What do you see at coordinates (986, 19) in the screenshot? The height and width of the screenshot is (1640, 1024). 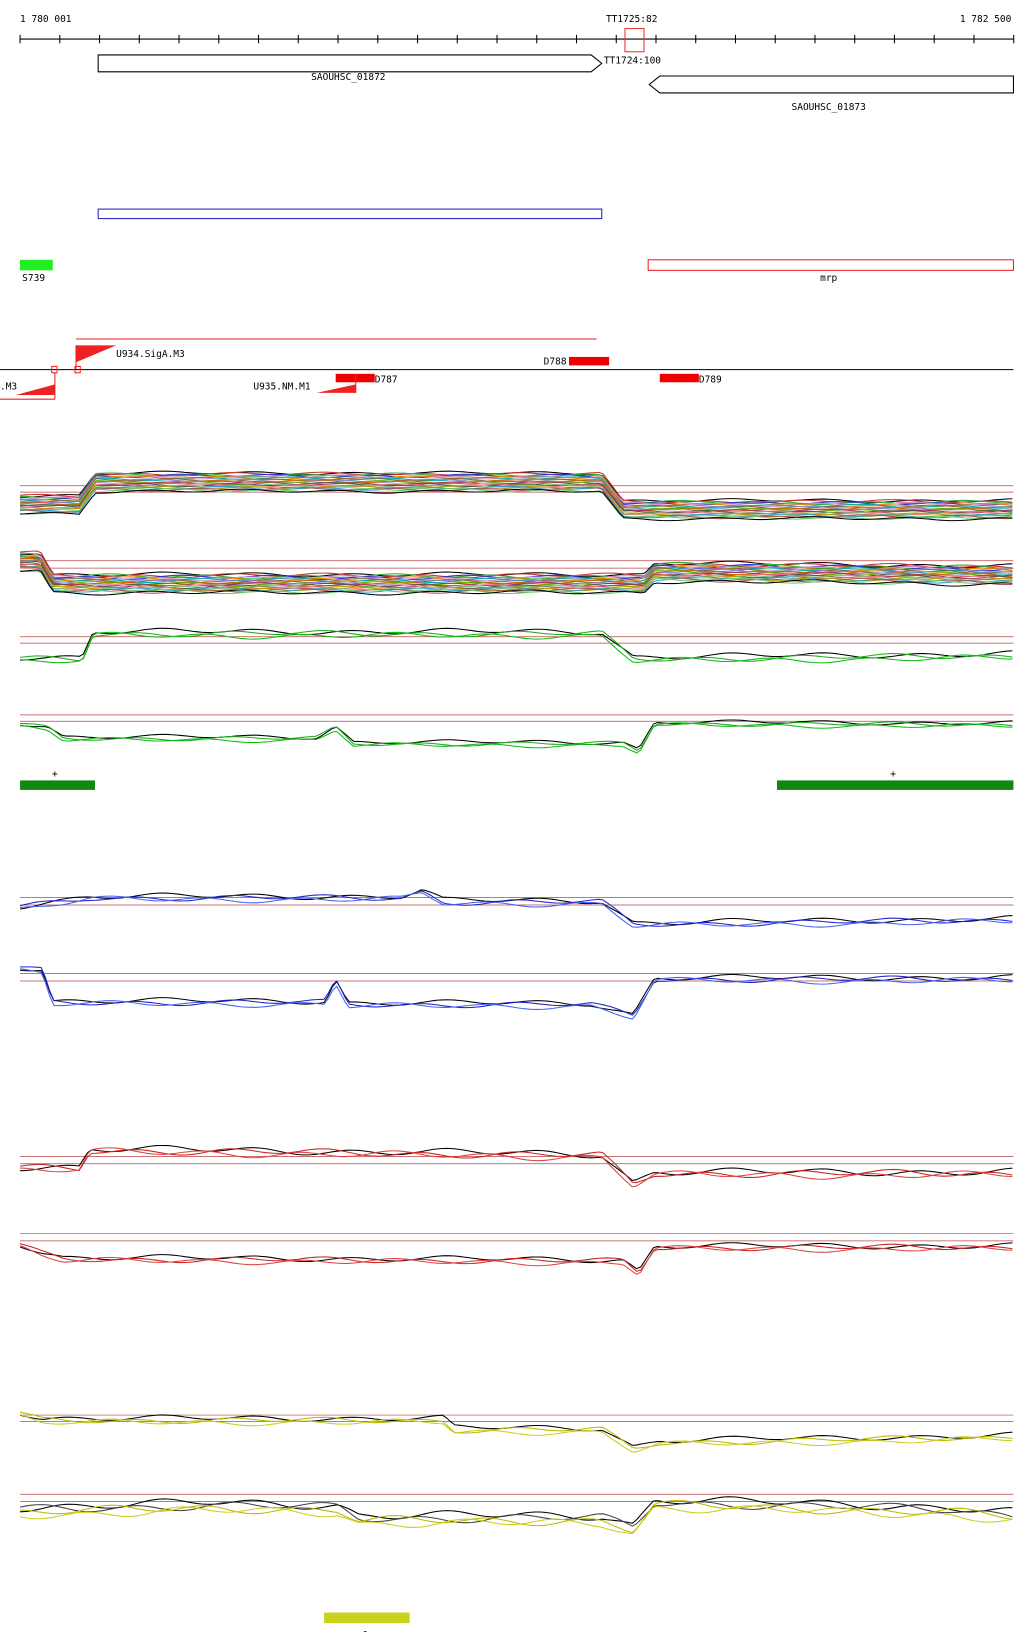 I see `ruler-end: 1 782 500` at bounding box center [986, 19].